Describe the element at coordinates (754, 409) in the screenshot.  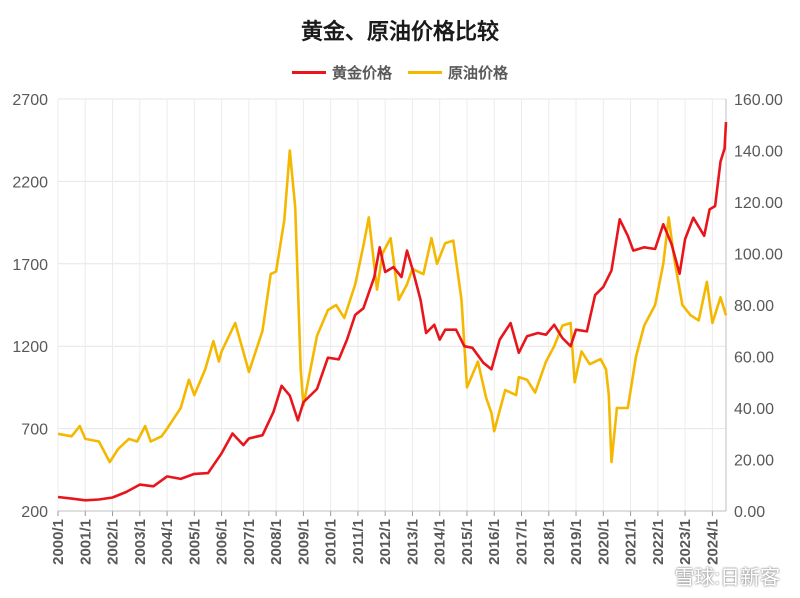
I see `y-right-tick-label: 40.00` at that location.